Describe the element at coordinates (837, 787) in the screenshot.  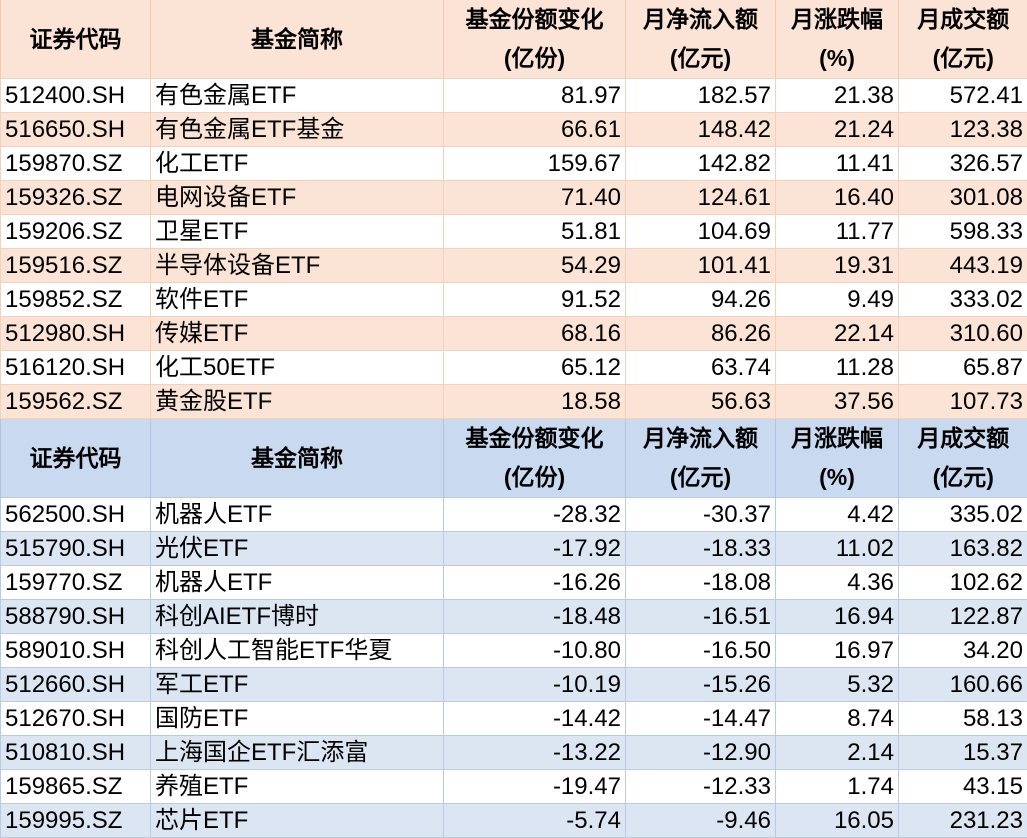
I see `cell-monthly-change: 1.74` at that location.